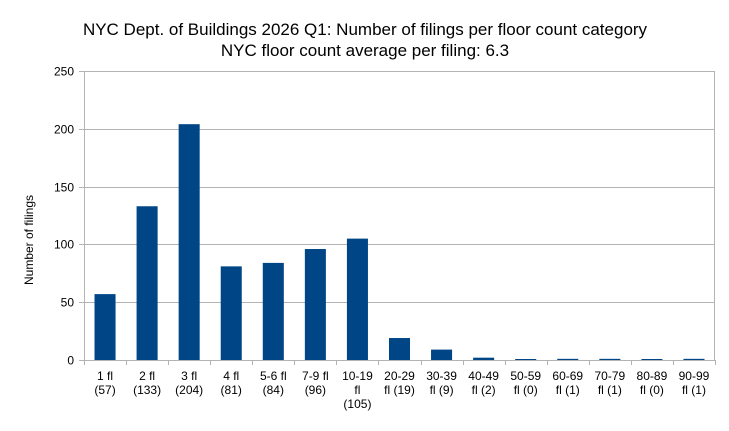 The image size is (729, 431). Describe the element at coordinates (484, 390) in the screenshot. I see `x-tick-label: fl (2)` at that location.